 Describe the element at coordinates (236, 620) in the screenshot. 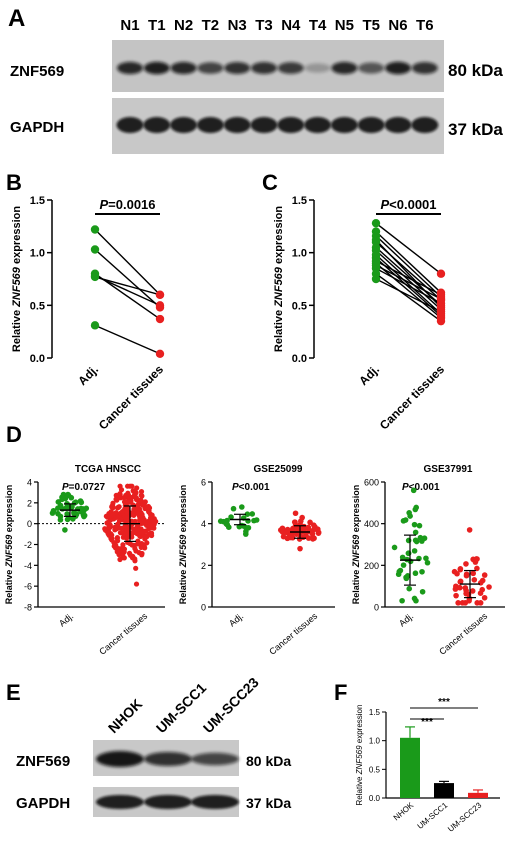

I see `x-tick-label-adj: Adj.` at that location.